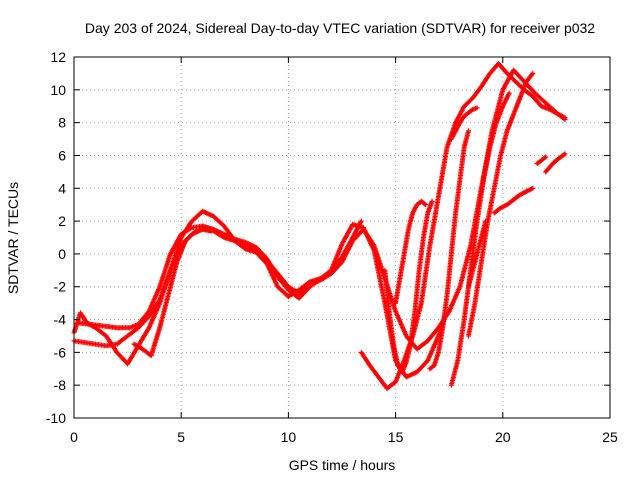 The height and width of the screenshot is (480, 640). What do you see at coordinates (181, 437) in the screenshot?
I see `x-tick-label: 5` at bounding box center [181, 437].